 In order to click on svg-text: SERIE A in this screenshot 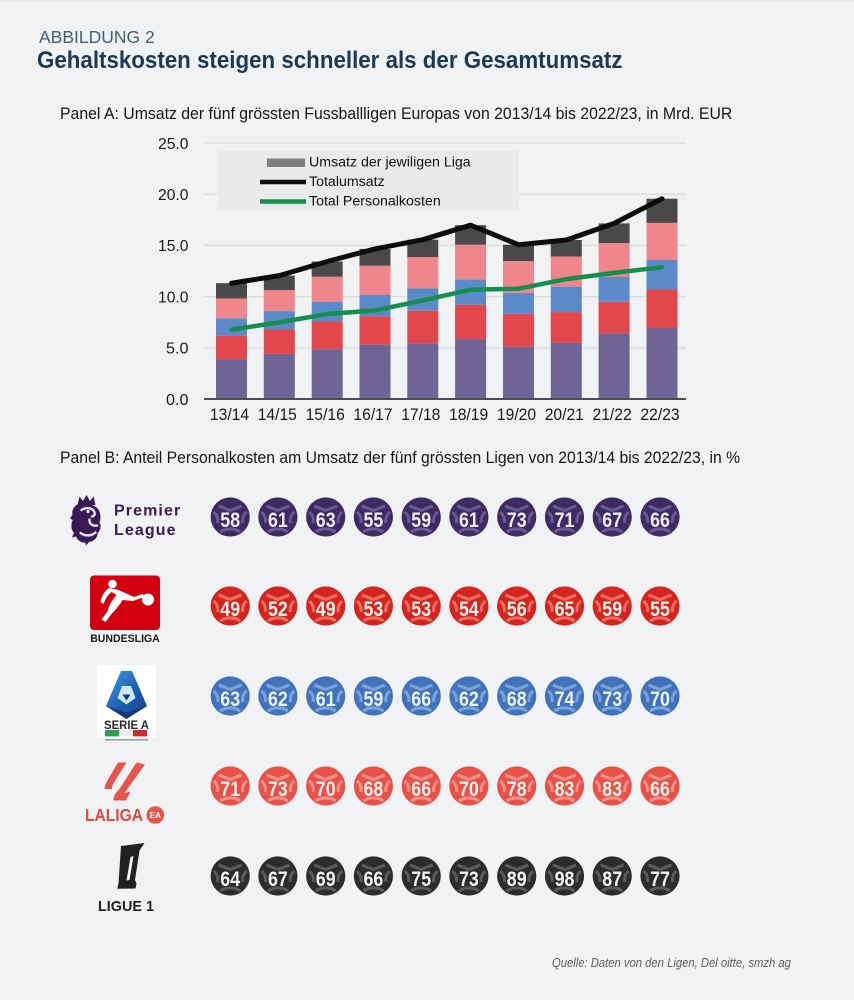, I will do `click(126, 725)`.